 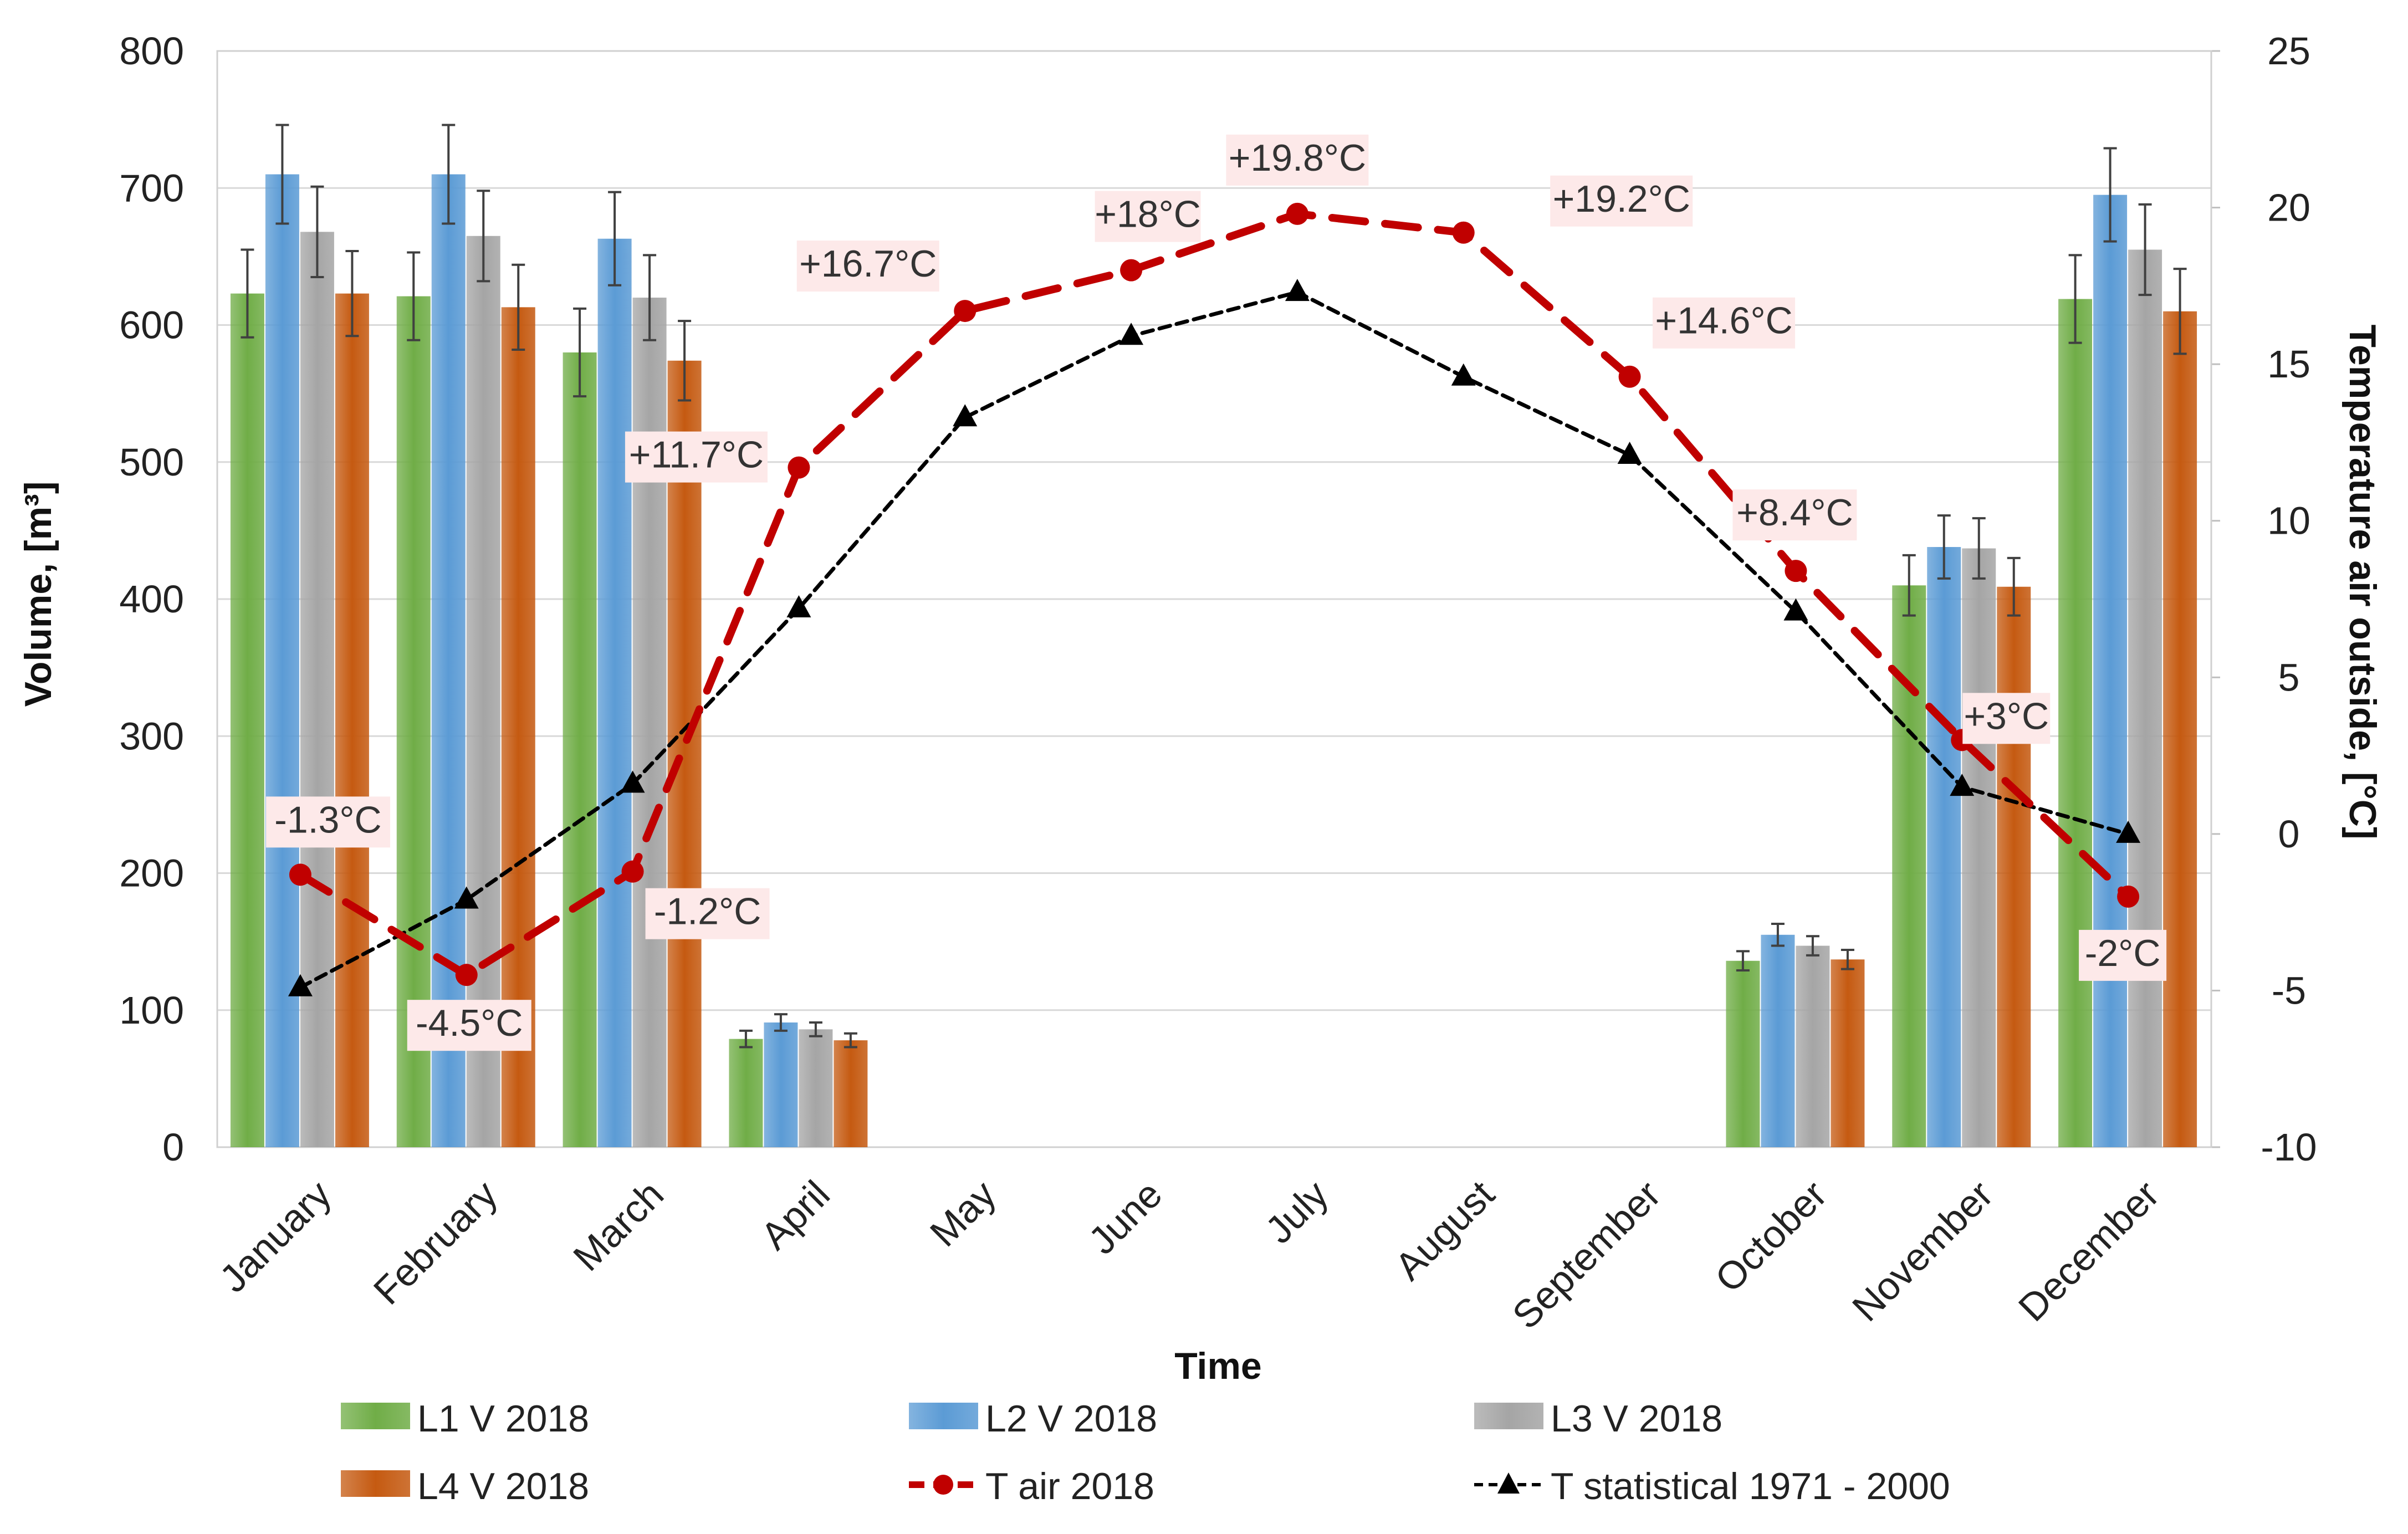 I want to click on y-tick-label: 300, so click(x=151, y=736).